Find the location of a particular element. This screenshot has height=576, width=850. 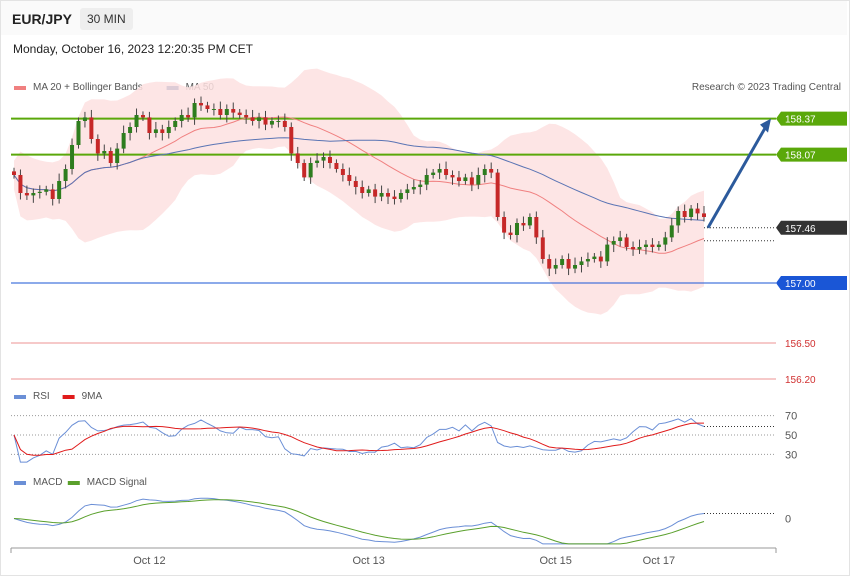

rsi-line is located at coordinates (359, 440).